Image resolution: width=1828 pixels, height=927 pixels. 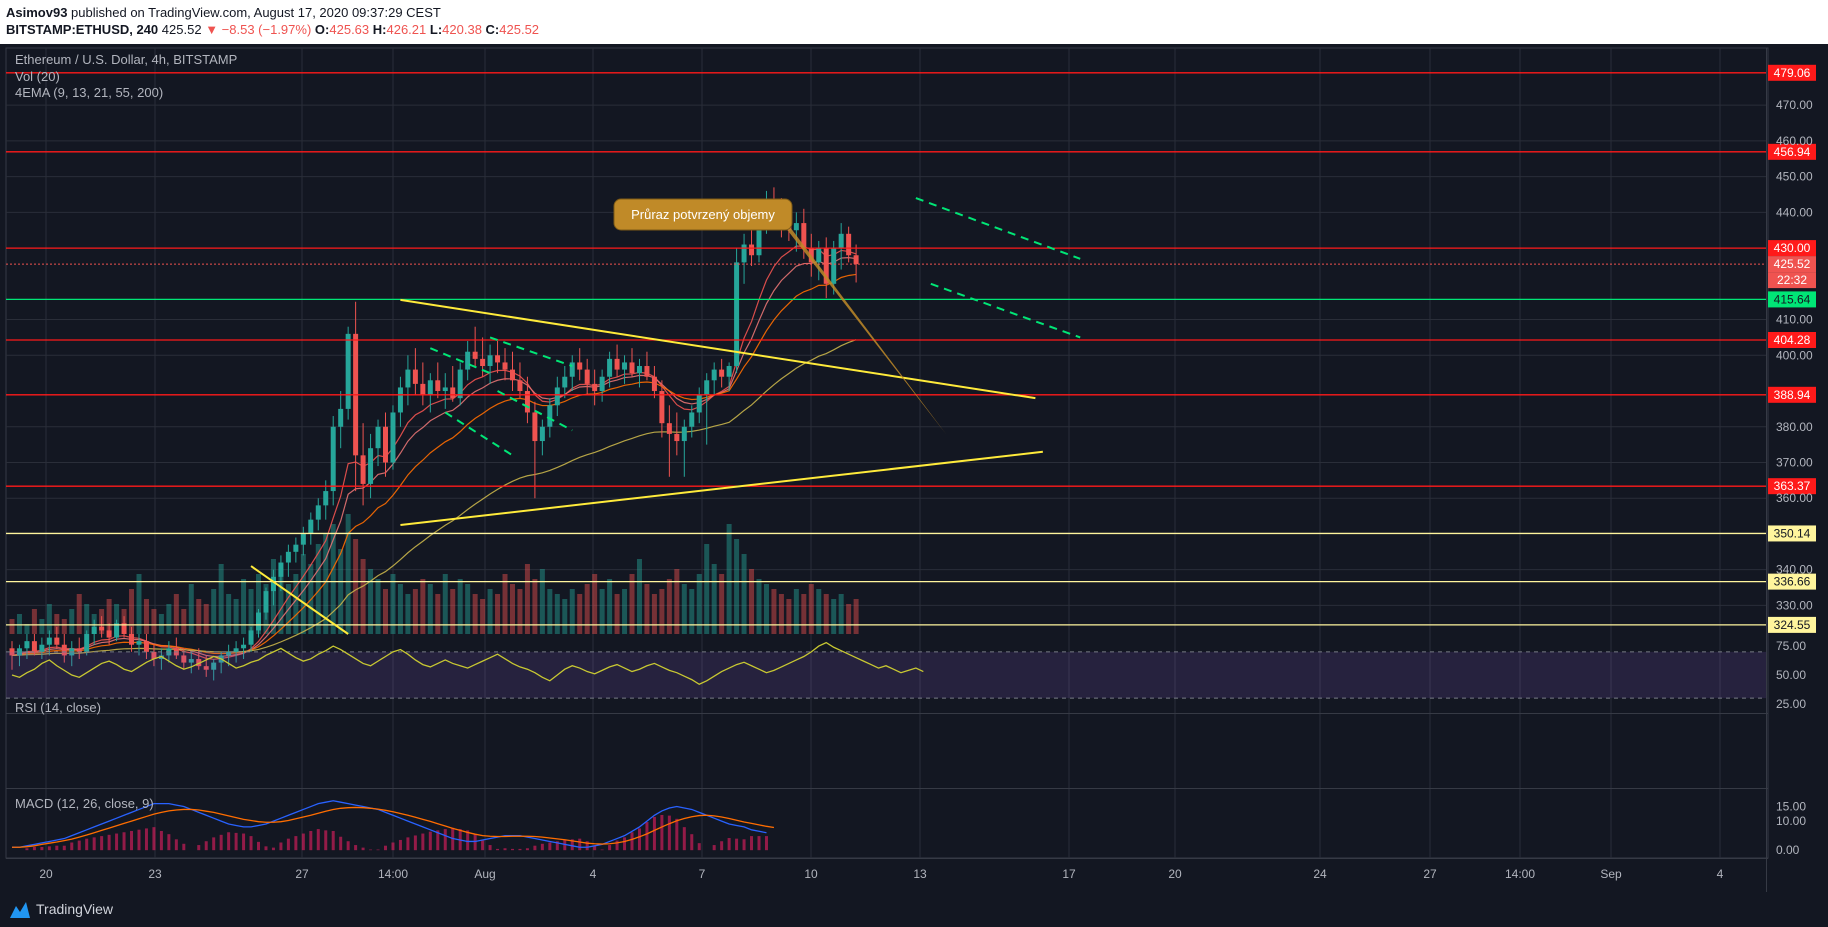 I want to click on time-tick-label: 24, so click(x=1320, y=874).